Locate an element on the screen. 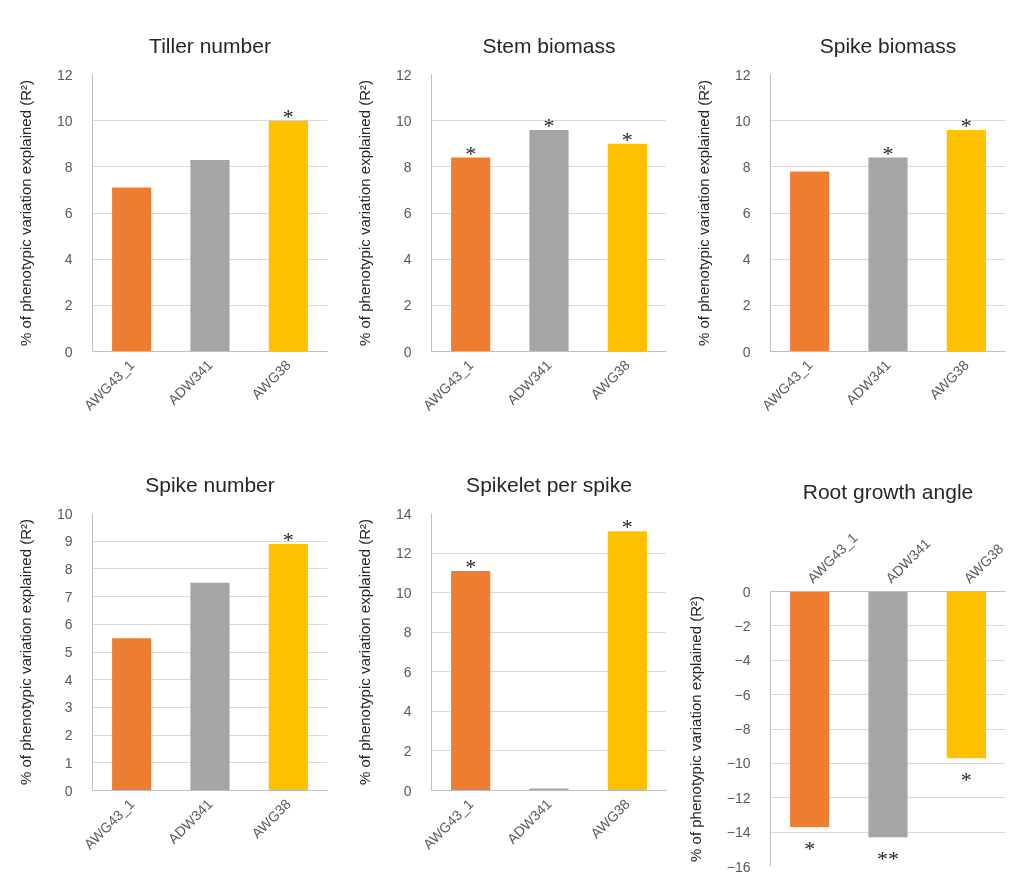 Image resolution: width=1018 pixels, height=878 pixels. y-tick-label: −12 is located at coordinates (738, 797).